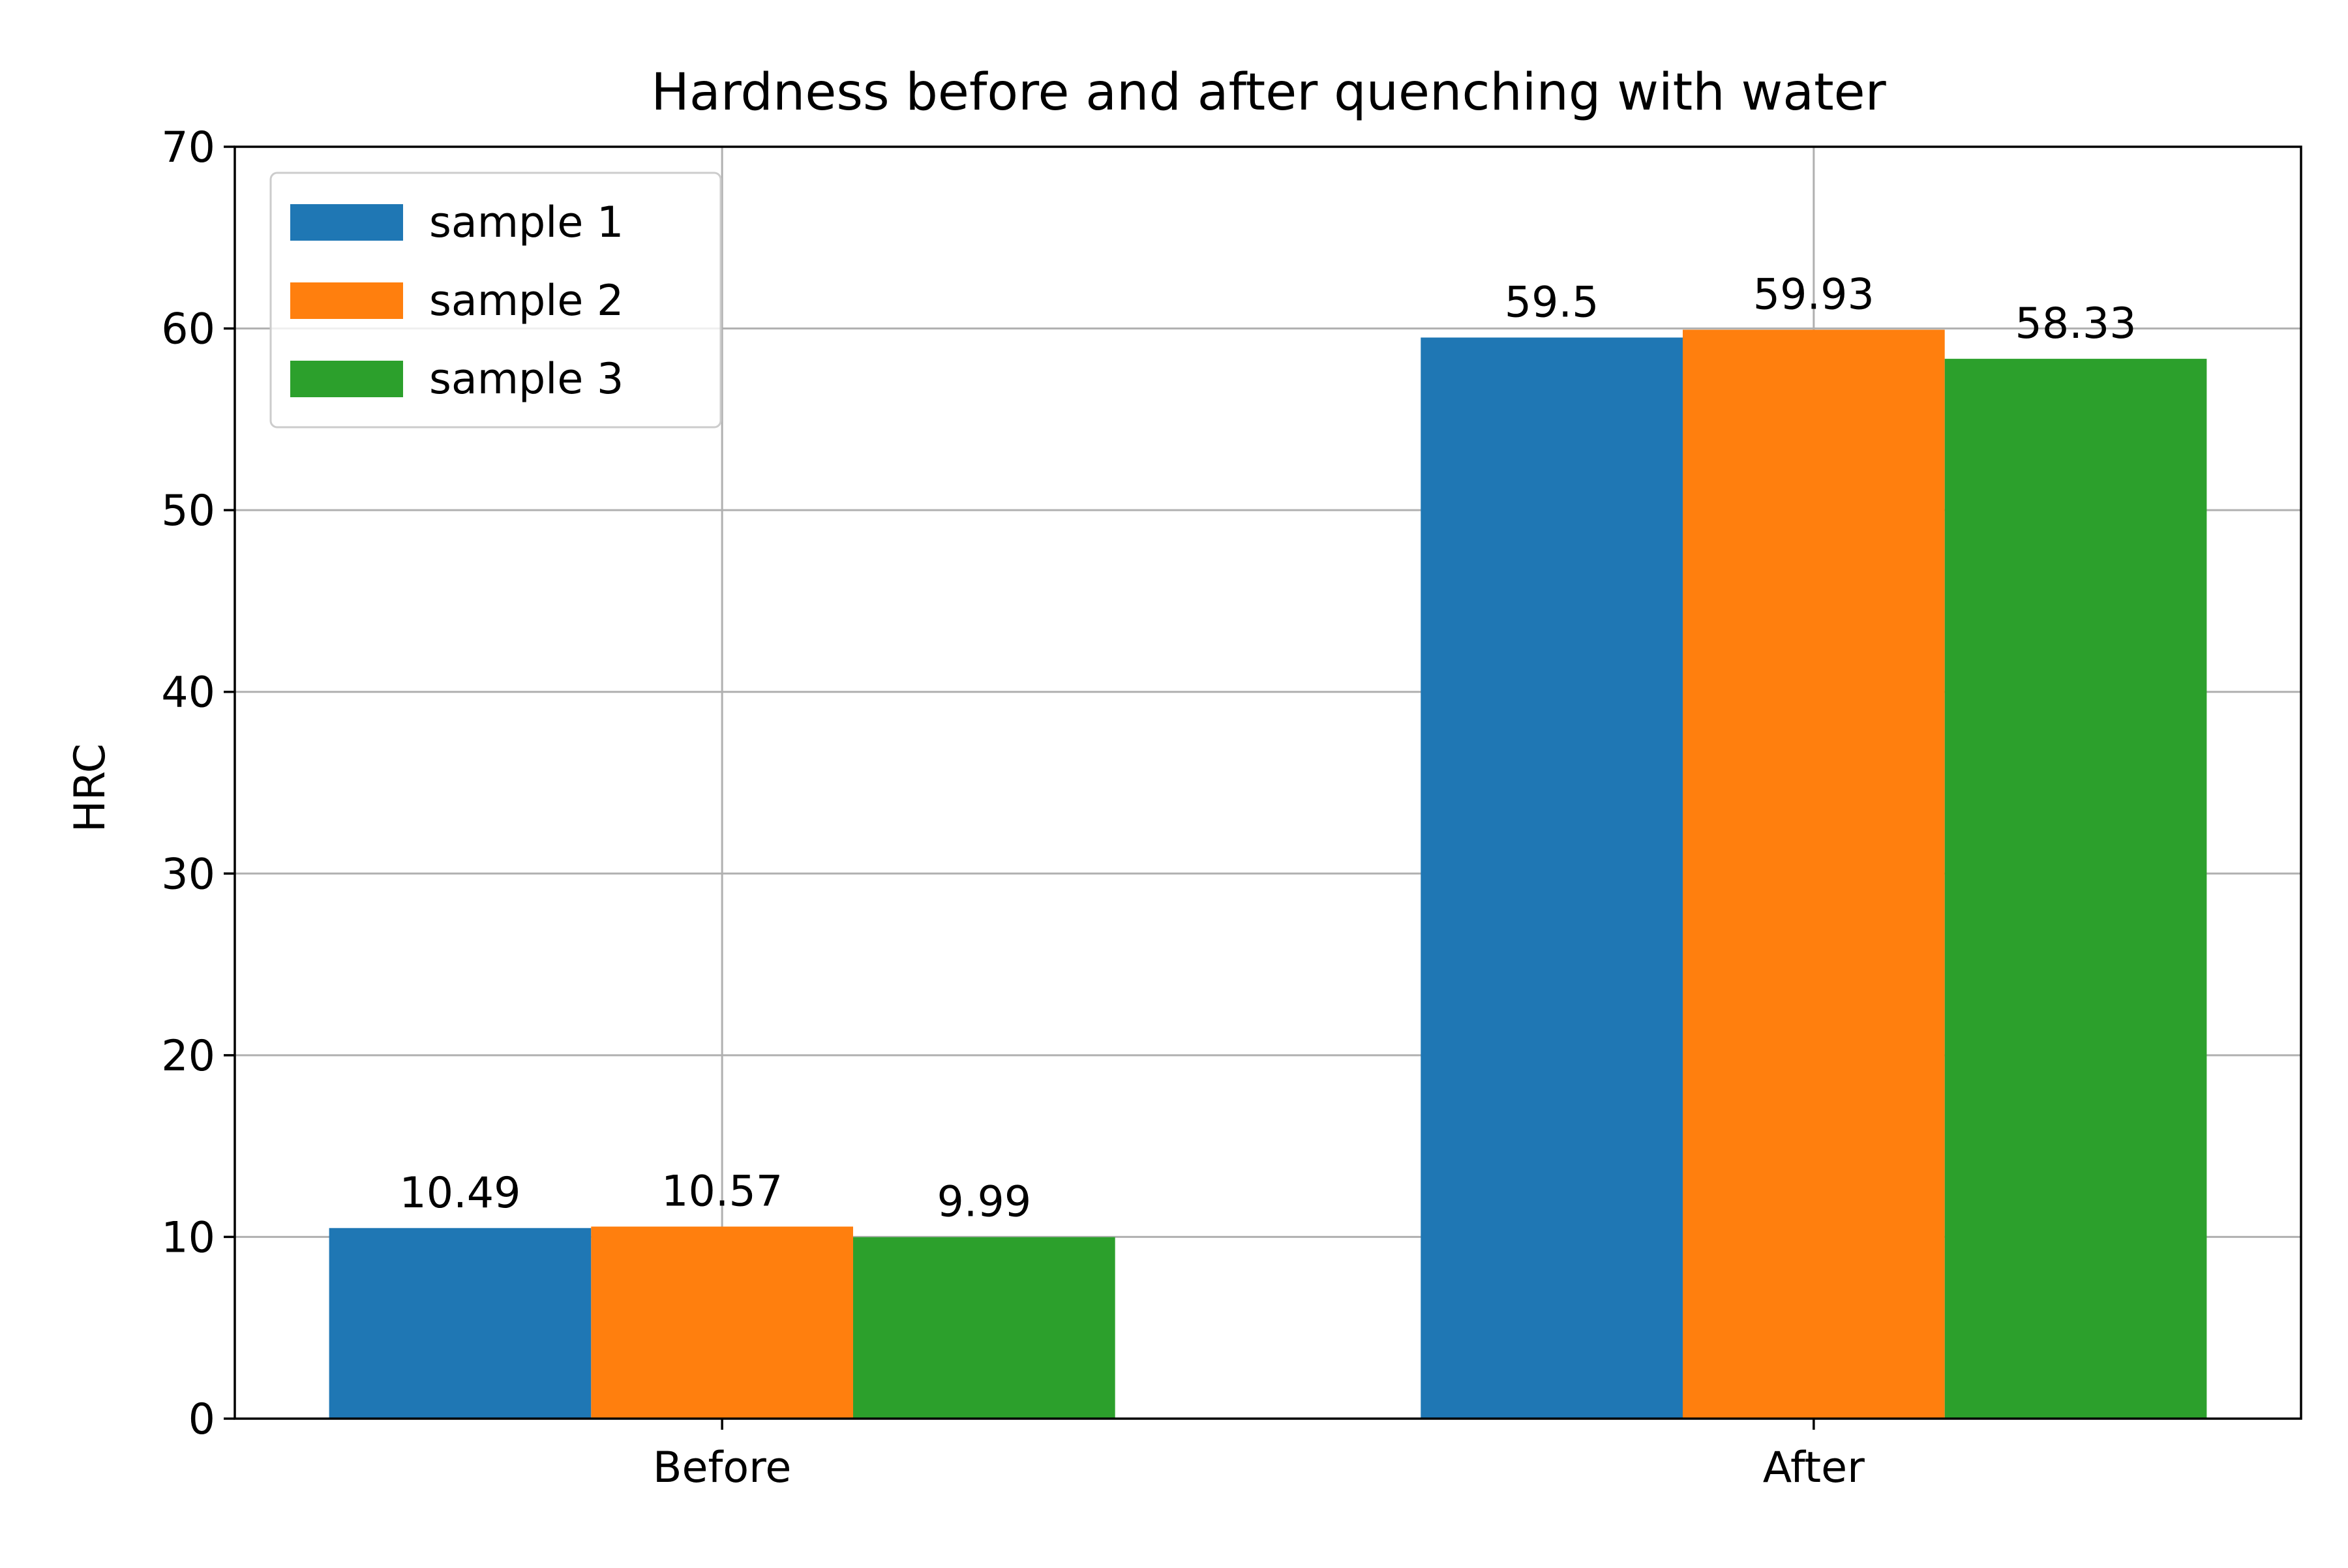 Image resolution: width=2348 pixels, height=1568 pixels. I want to click on bar-value-label: 10.49, so click(460, 1193).